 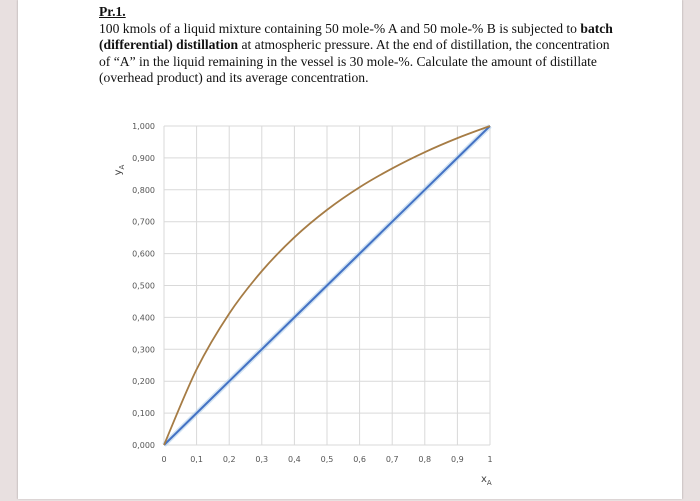 What do you see at coordinates (143, 381) in the screenshot?
I see `y-tick-label: 0,200` at bounding box center [143, 381].